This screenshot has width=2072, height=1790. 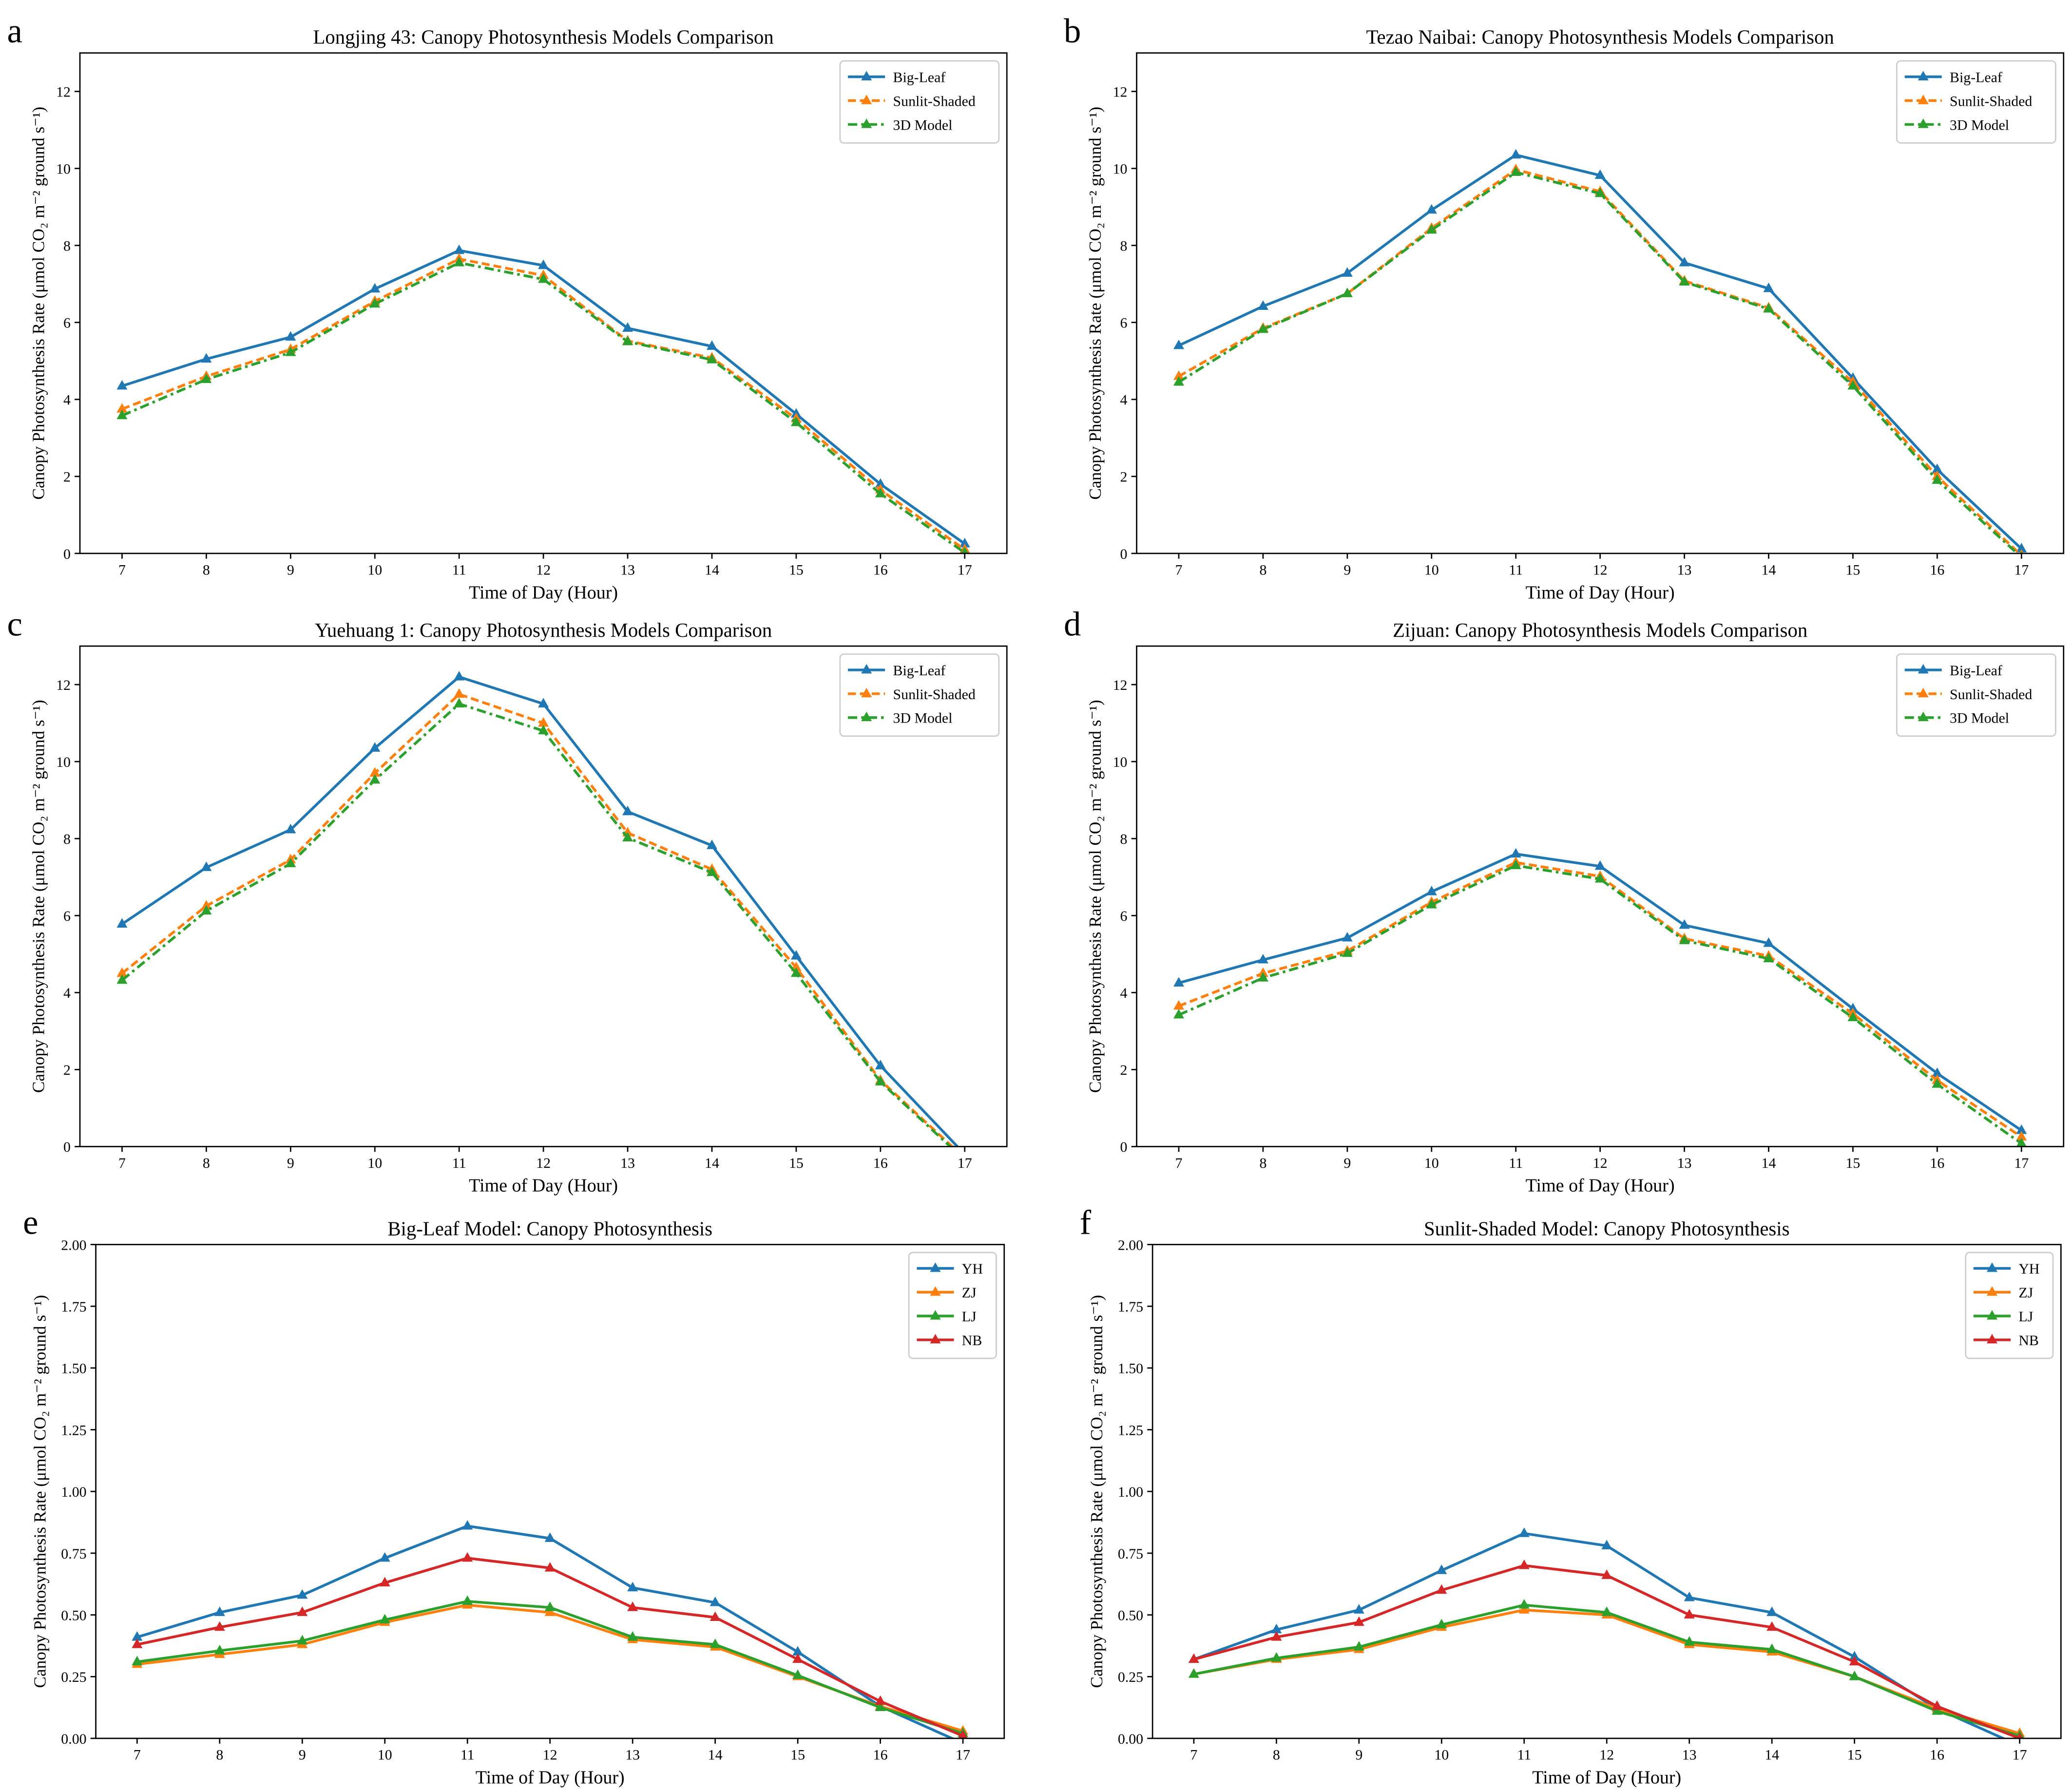 I want to click on x-tick-label: 12, so click(x=1606, y=1755).